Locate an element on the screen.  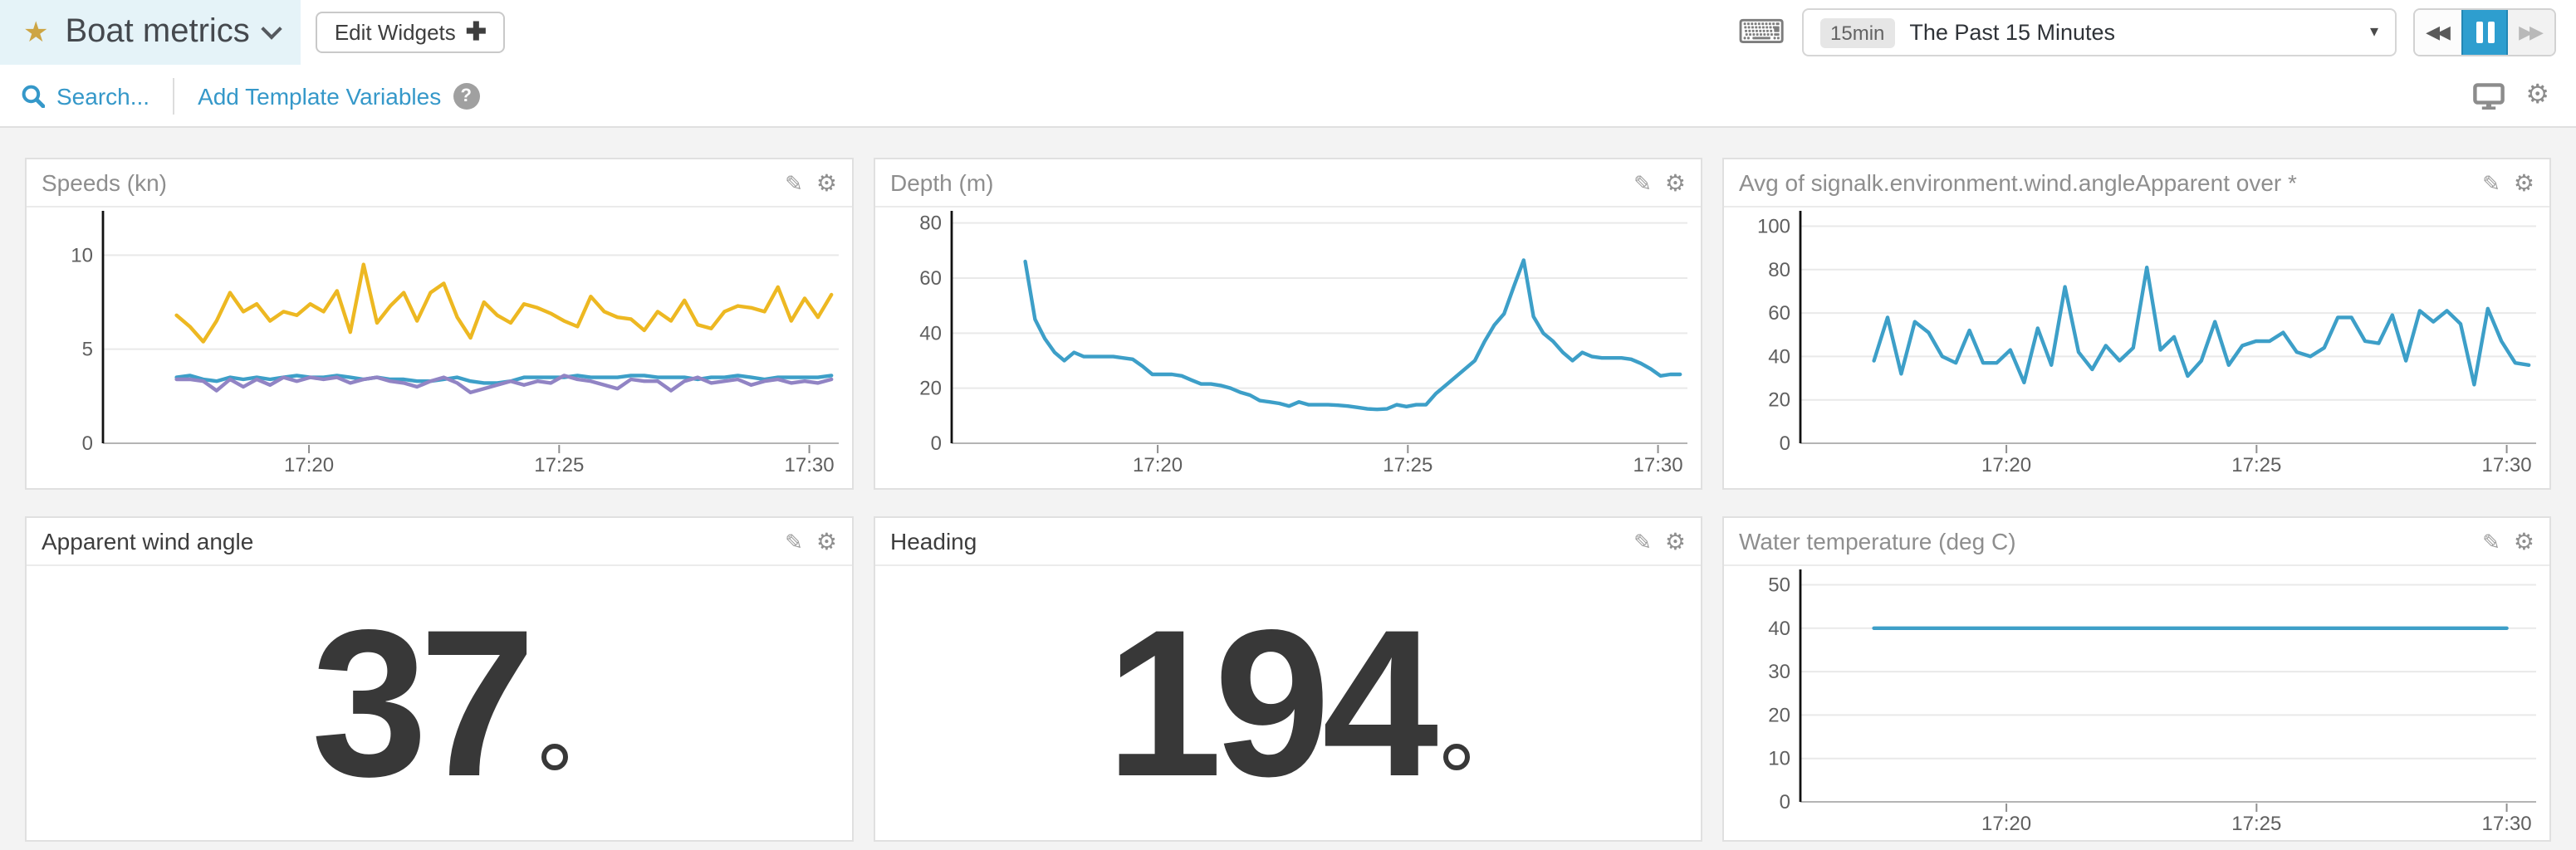
panel-title: Depth (m) is located at coordinates (942, 182).